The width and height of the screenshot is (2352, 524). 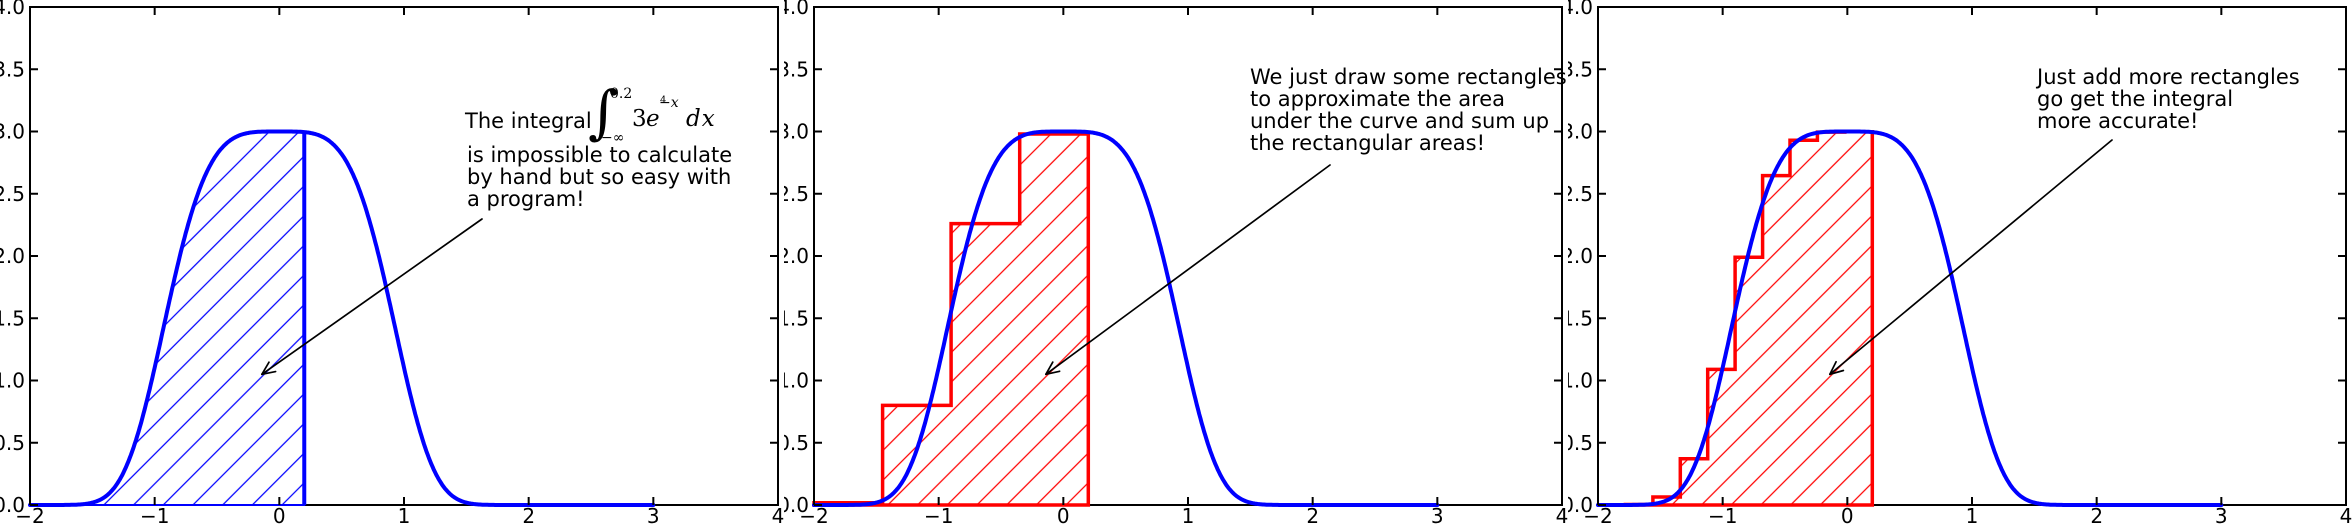 I want to click on annotation-line: by hand but so easy with, so click(x=599, y=177).